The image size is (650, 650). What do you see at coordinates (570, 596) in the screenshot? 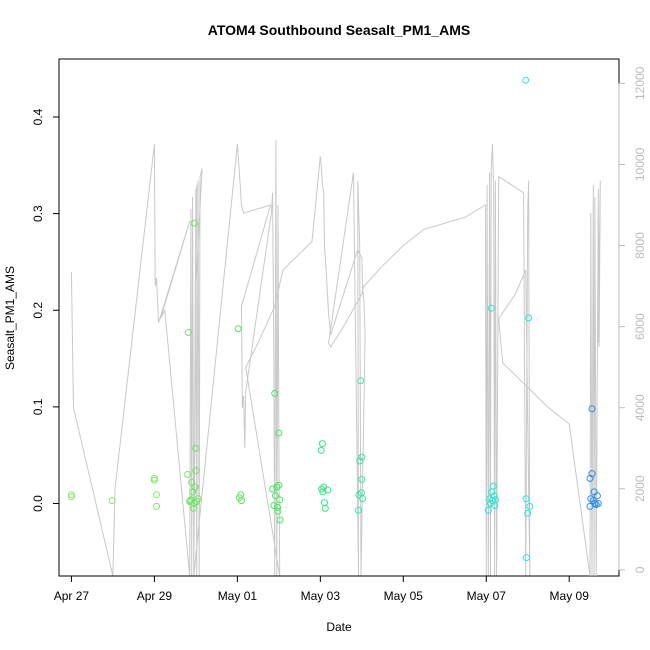
I see `x-tick-label: May 09` at bounding box center [570, 596].